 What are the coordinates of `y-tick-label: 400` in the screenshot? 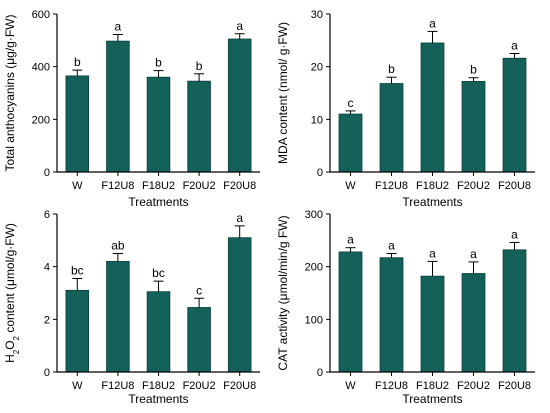 It's located at (41, 68).